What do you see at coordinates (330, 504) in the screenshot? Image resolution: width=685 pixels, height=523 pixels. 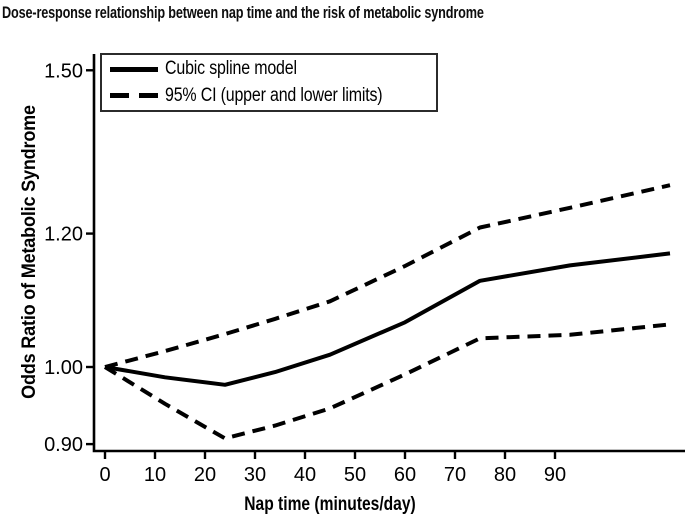 I see `x-axis-label: Nap time (minutes/day)` at bounding box center [330, 504].